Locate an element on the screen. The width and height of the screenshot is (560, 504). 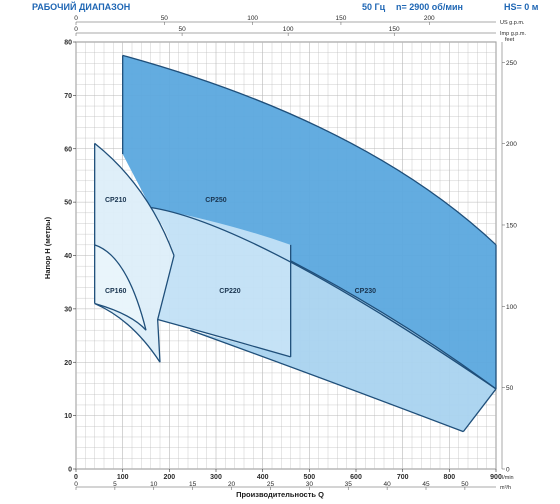
x-tick-label: 800 is located at coordinates (449, 477).